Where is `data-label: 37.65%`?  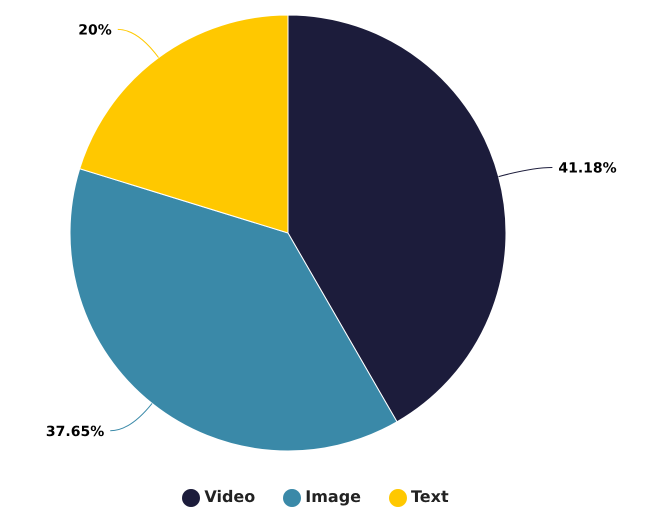
data-label: 37.65% is located at coordinates (75, 432).